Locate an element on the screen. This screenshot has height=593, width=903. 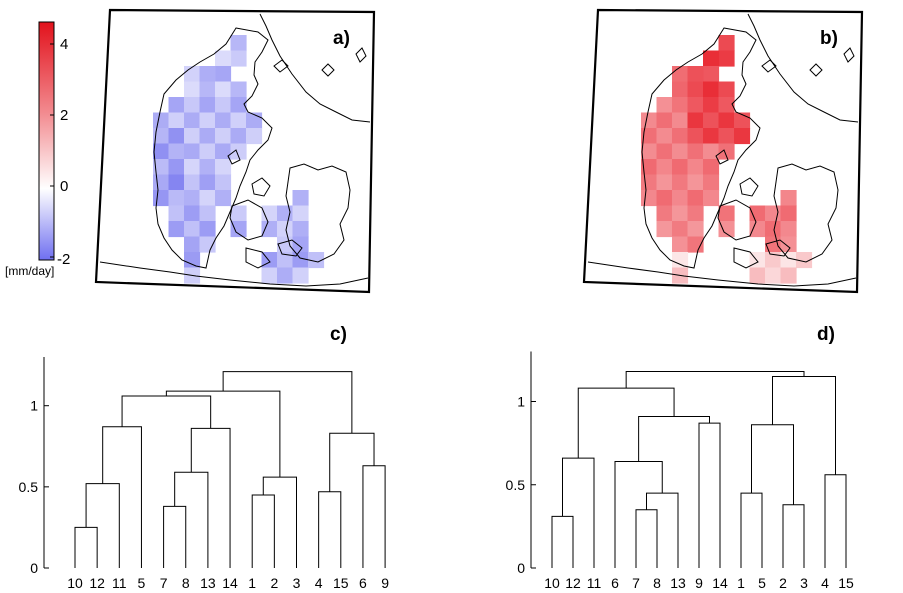
colorbar-ticks: 4 2 0 -2 is located at coordinates (60, 152).